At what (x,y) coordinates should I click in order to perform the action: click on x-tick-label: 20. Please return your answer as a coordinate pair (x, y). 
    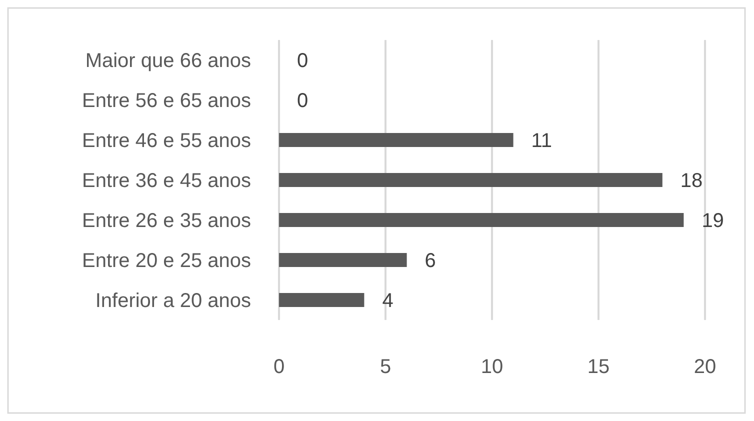
    Looking at the image, I should click on (705, 367).